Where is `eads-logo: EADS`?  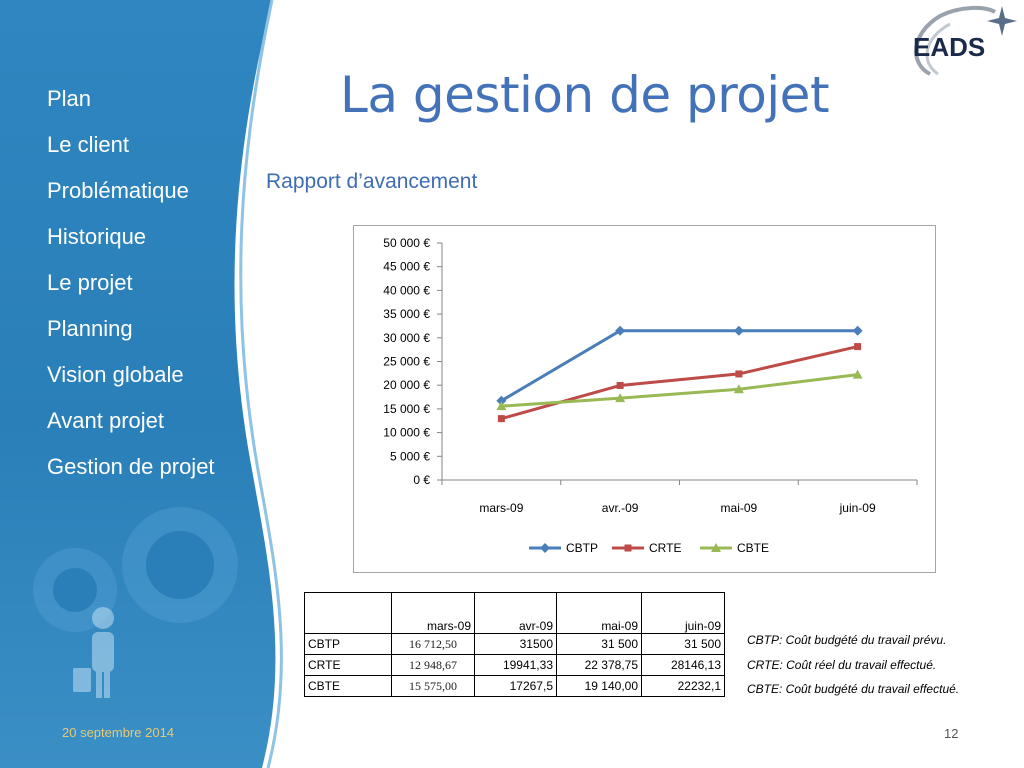
eads-logo: EADS is located at coordinates (965, 40).